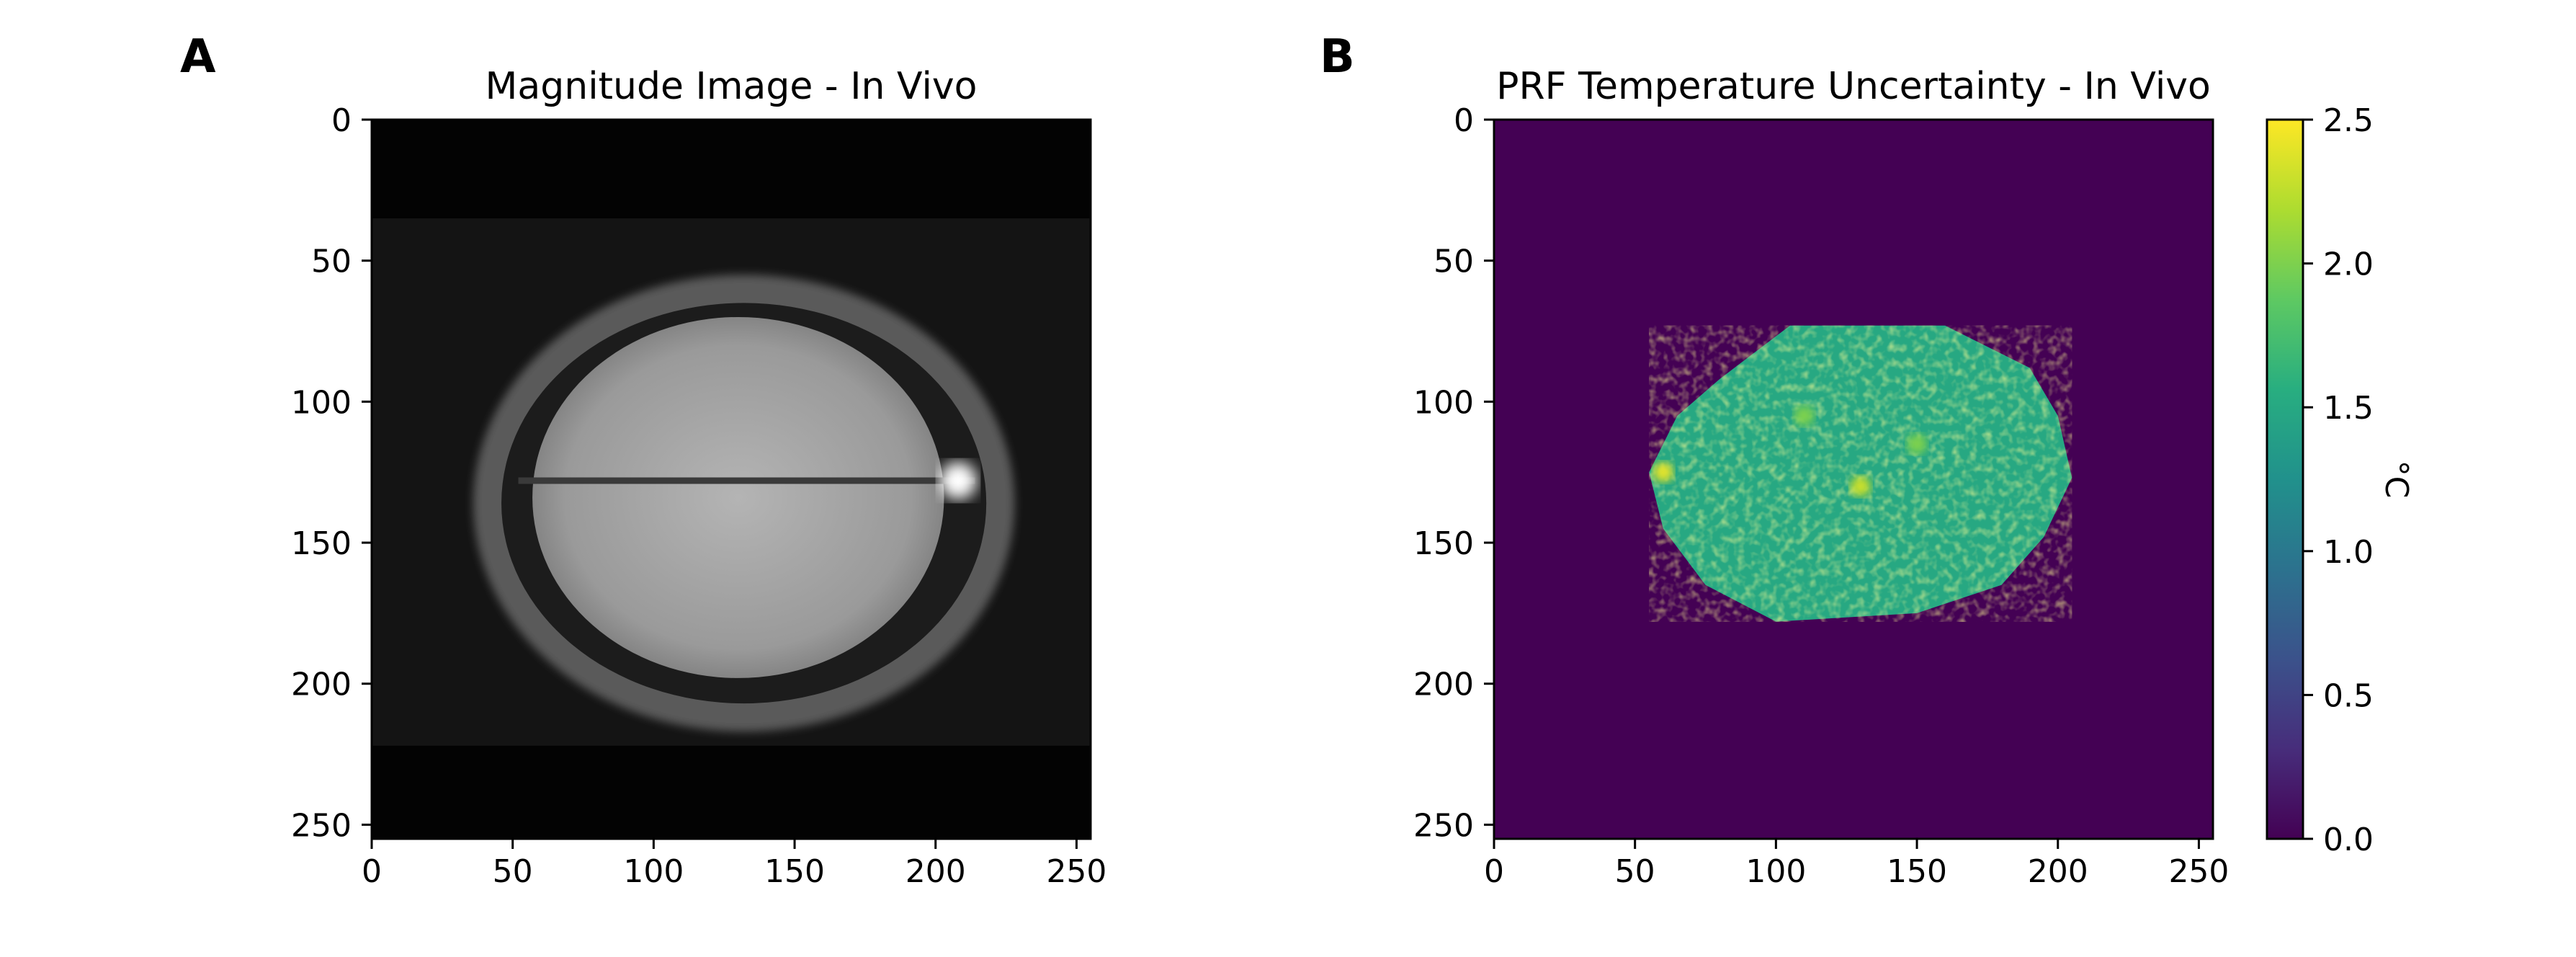 This screenshot has height=957, width=2576. Describe the element at coordinates (2348, 408) in the screenshot. I see `colorbar-tick-label: 1.5` at that location.